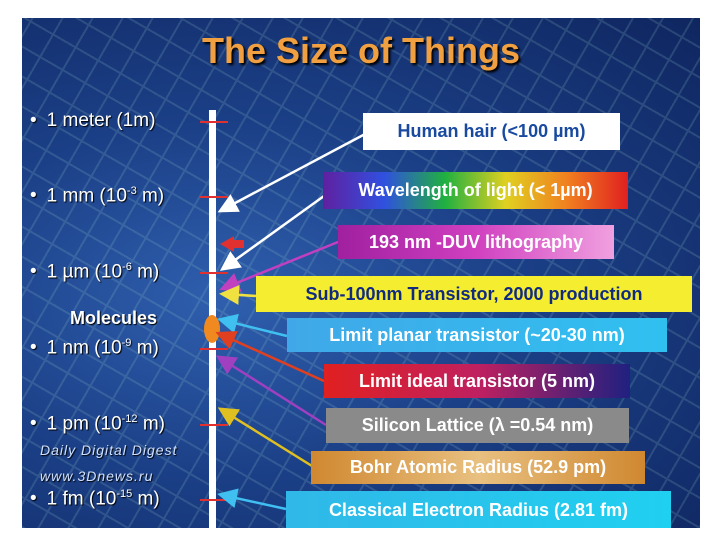 The image size is (720, 540). Describe the element at coordinates (476, 242) in the screenshot. I see `size-label: 193 nm -DUV lithography` at that location.